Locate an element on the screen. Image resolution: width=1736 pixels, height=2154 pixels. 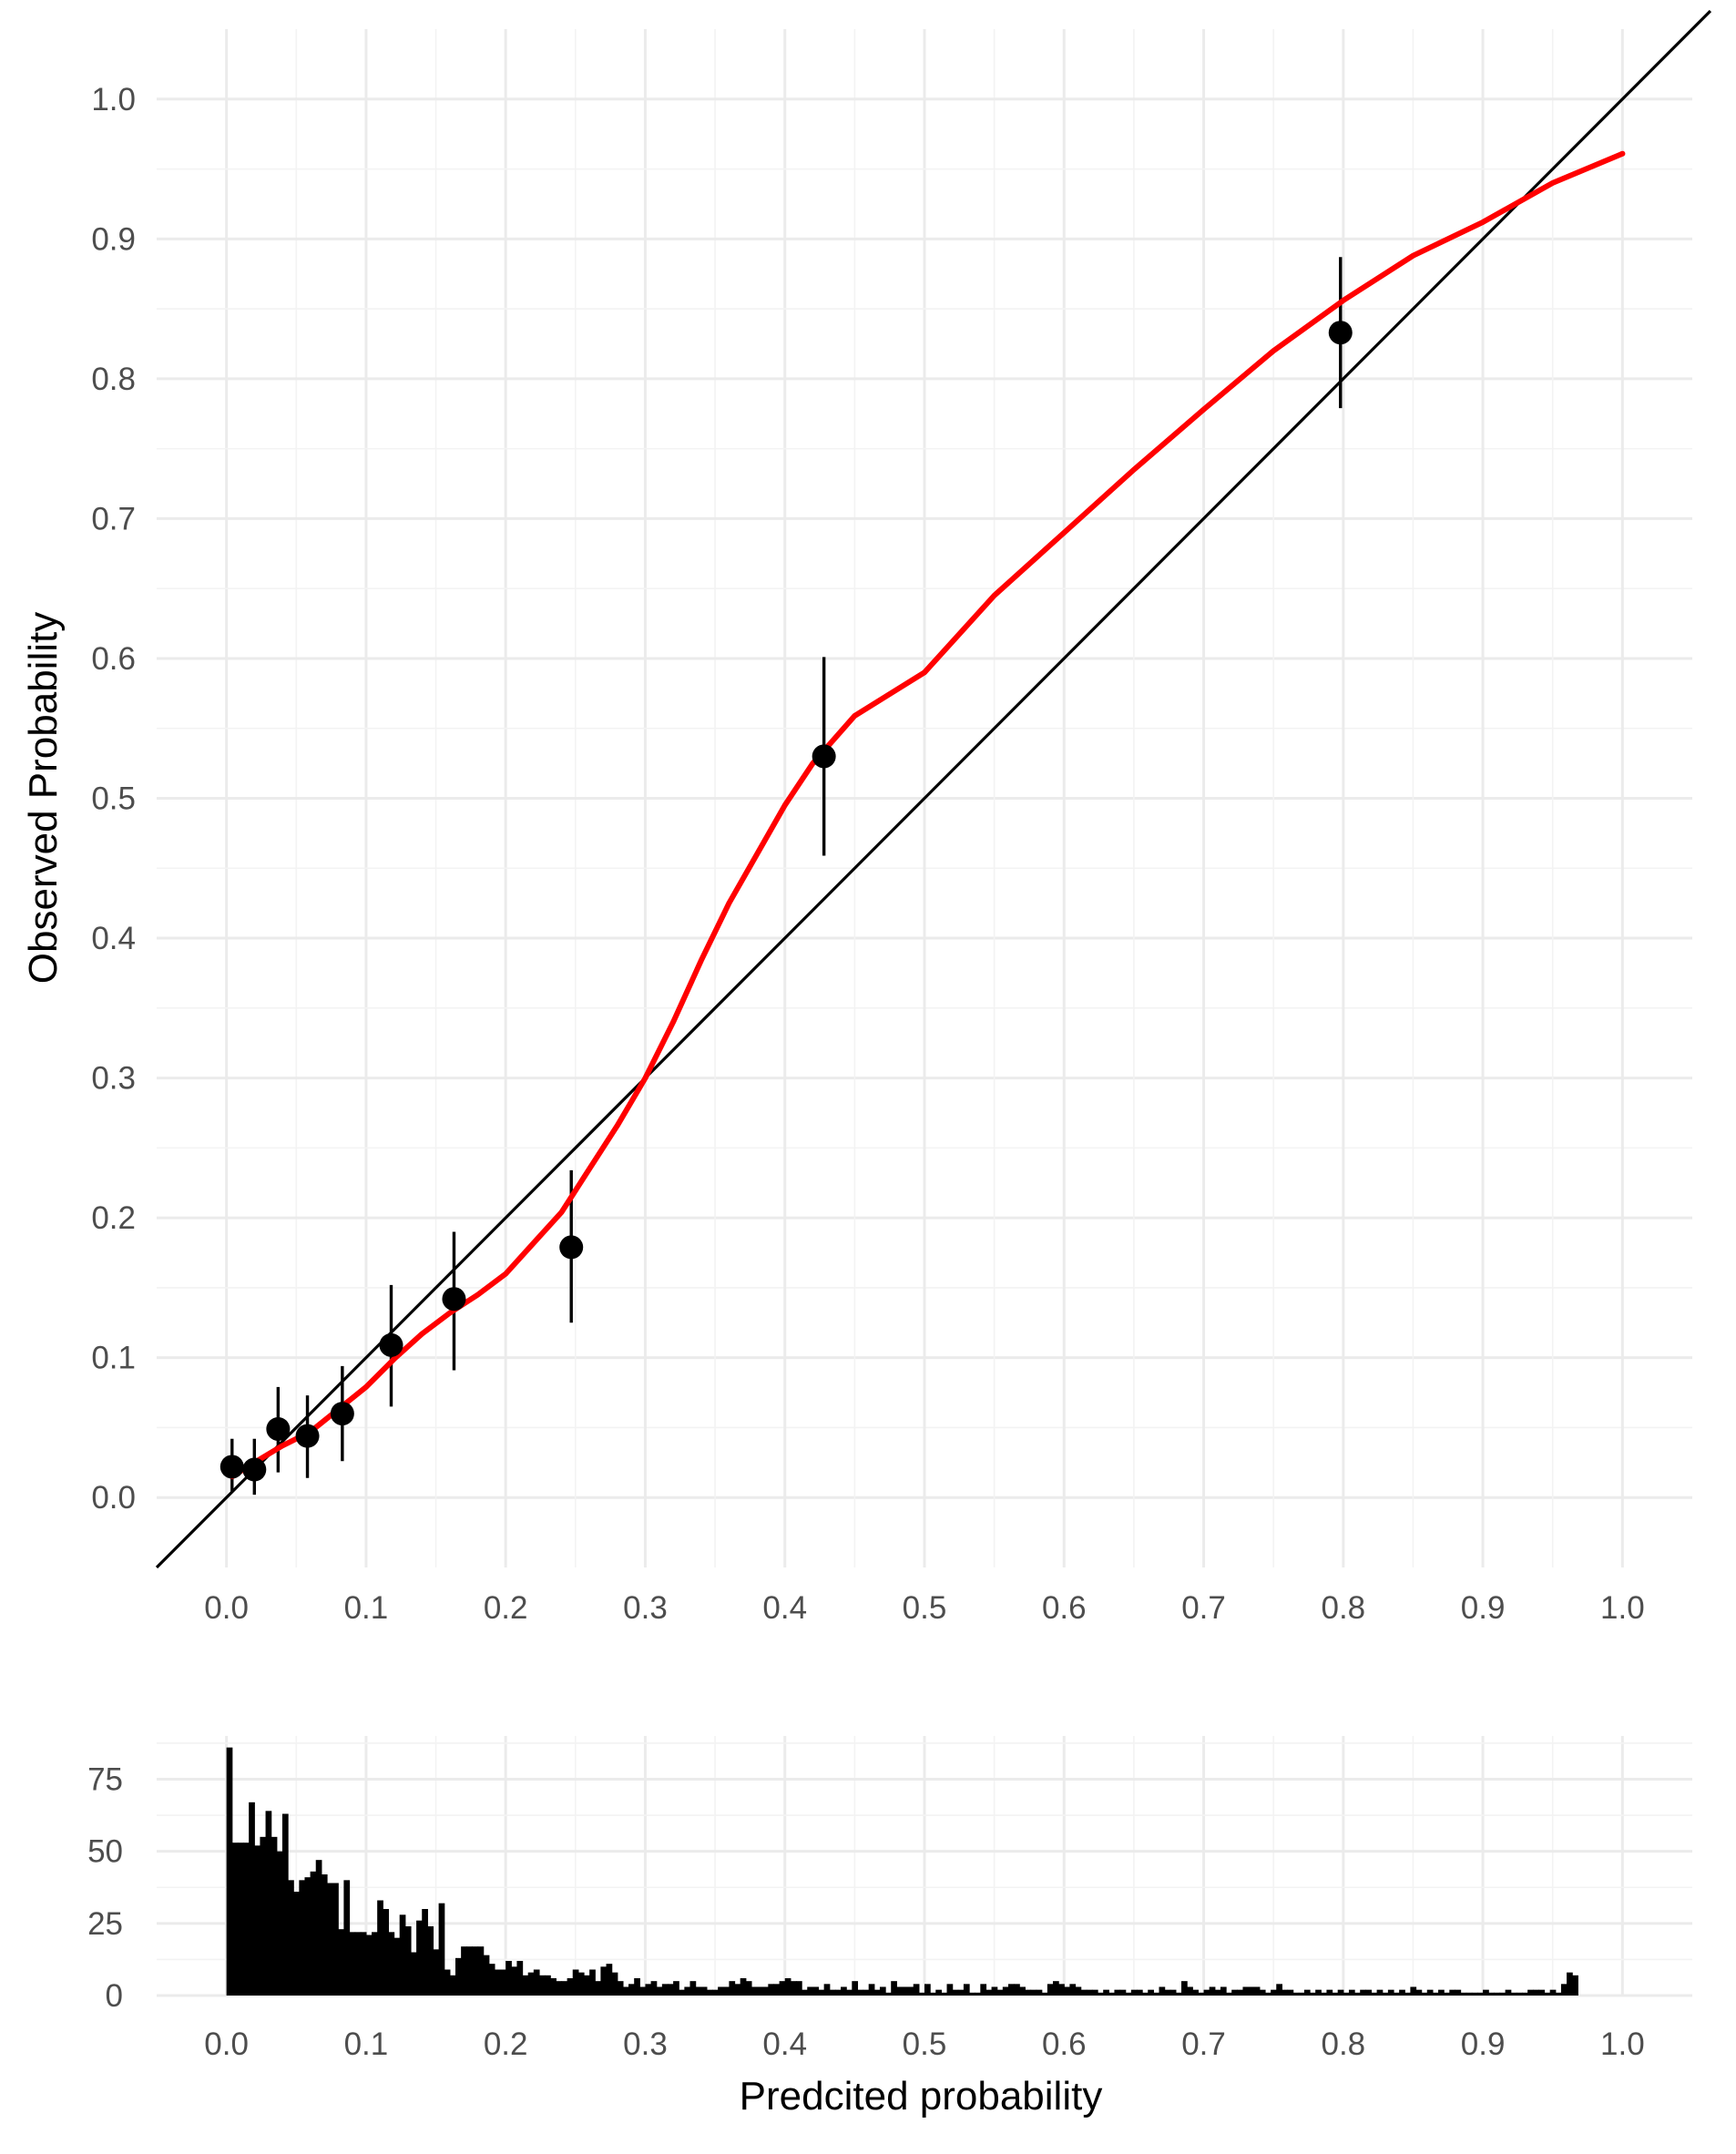
x-tick-label: 0.7 is located at coordinates (1204, 2044).